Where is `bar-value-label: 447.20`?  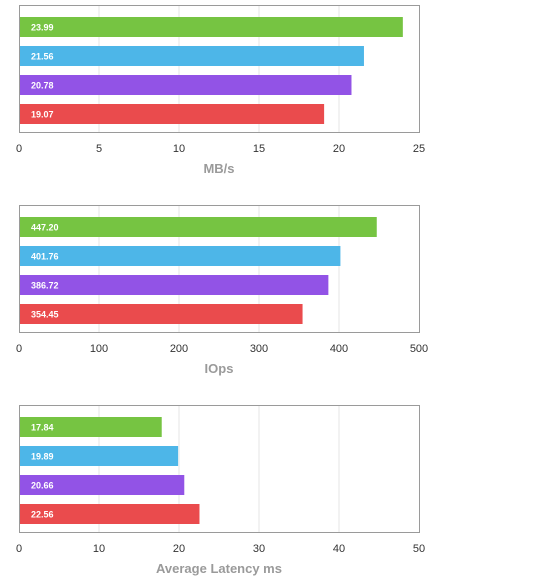
bar-value-label: 447.20 is located at coordinates (45, 228).